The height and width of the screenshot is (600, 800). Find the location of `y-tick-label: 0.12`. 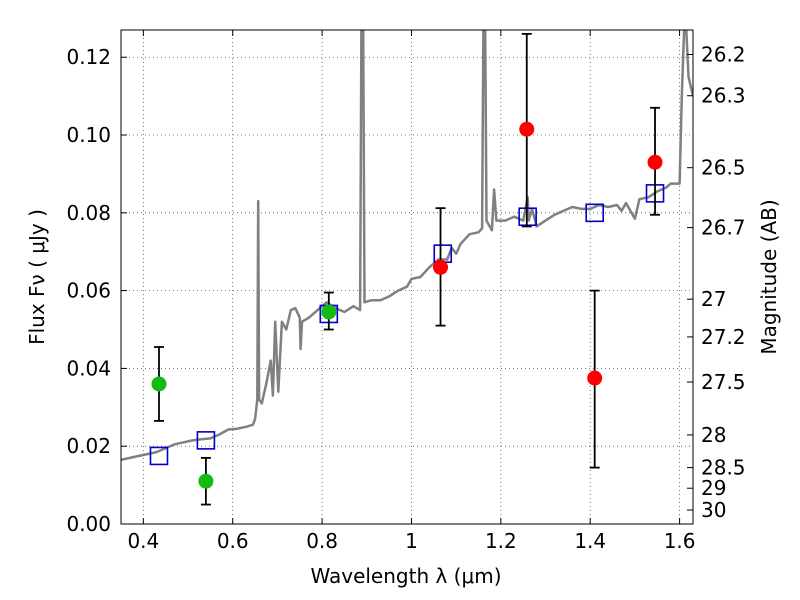

y-tick-label: 0.12 is located at coordinates (88, 57).